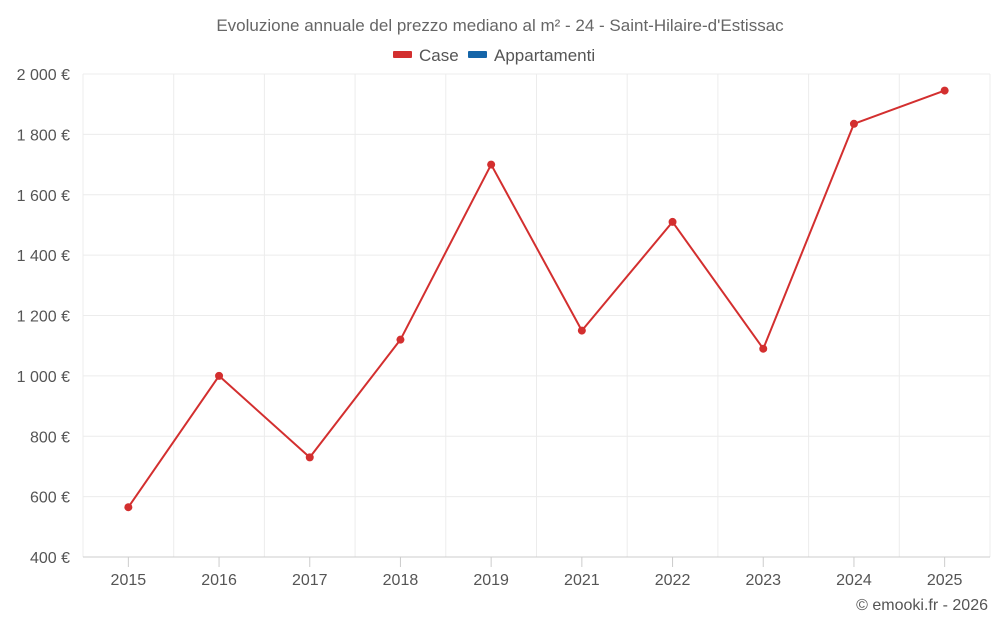 The width and height of the screenshot is (1000, 625). Describe the element at coordinates (43, 256) in the screenshot. I see `y-tick-label: 1 400 €` at that location.